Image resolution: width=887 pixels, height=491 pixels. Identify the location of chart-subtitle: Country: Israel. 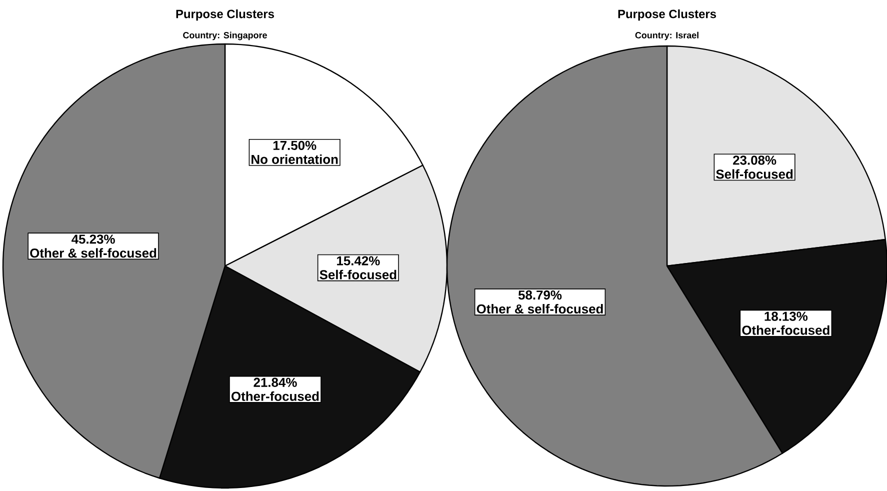
(666, 36).